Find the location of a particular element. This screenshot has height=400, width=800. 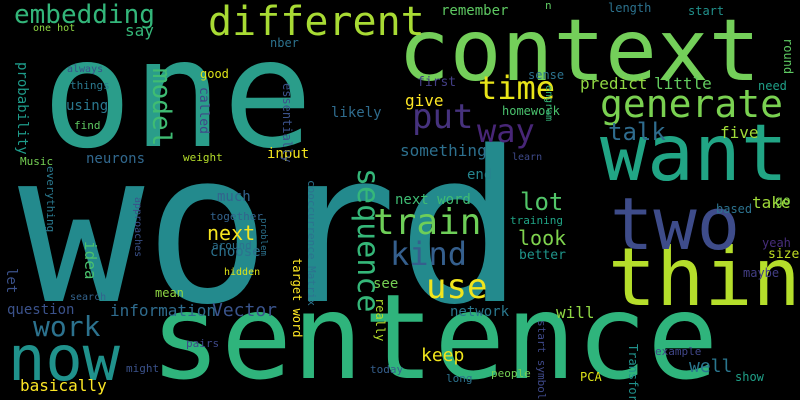

cloud-word-together: together is located at coordinates (236, 216).